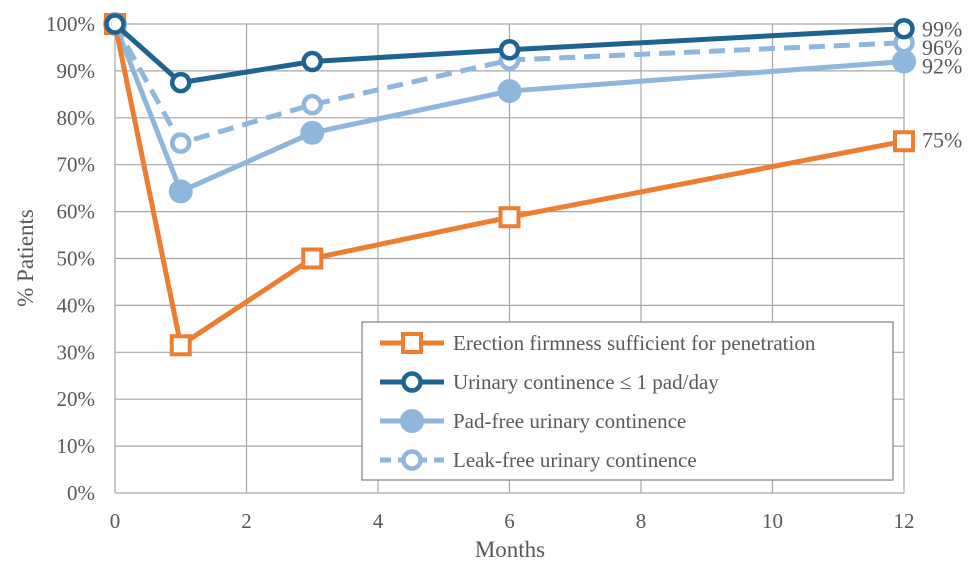 This screenshot has height=566, width=970. Describe the element at coordinates (378, 521) in the screenshot. I see `x-tick-label: 4` at that location.